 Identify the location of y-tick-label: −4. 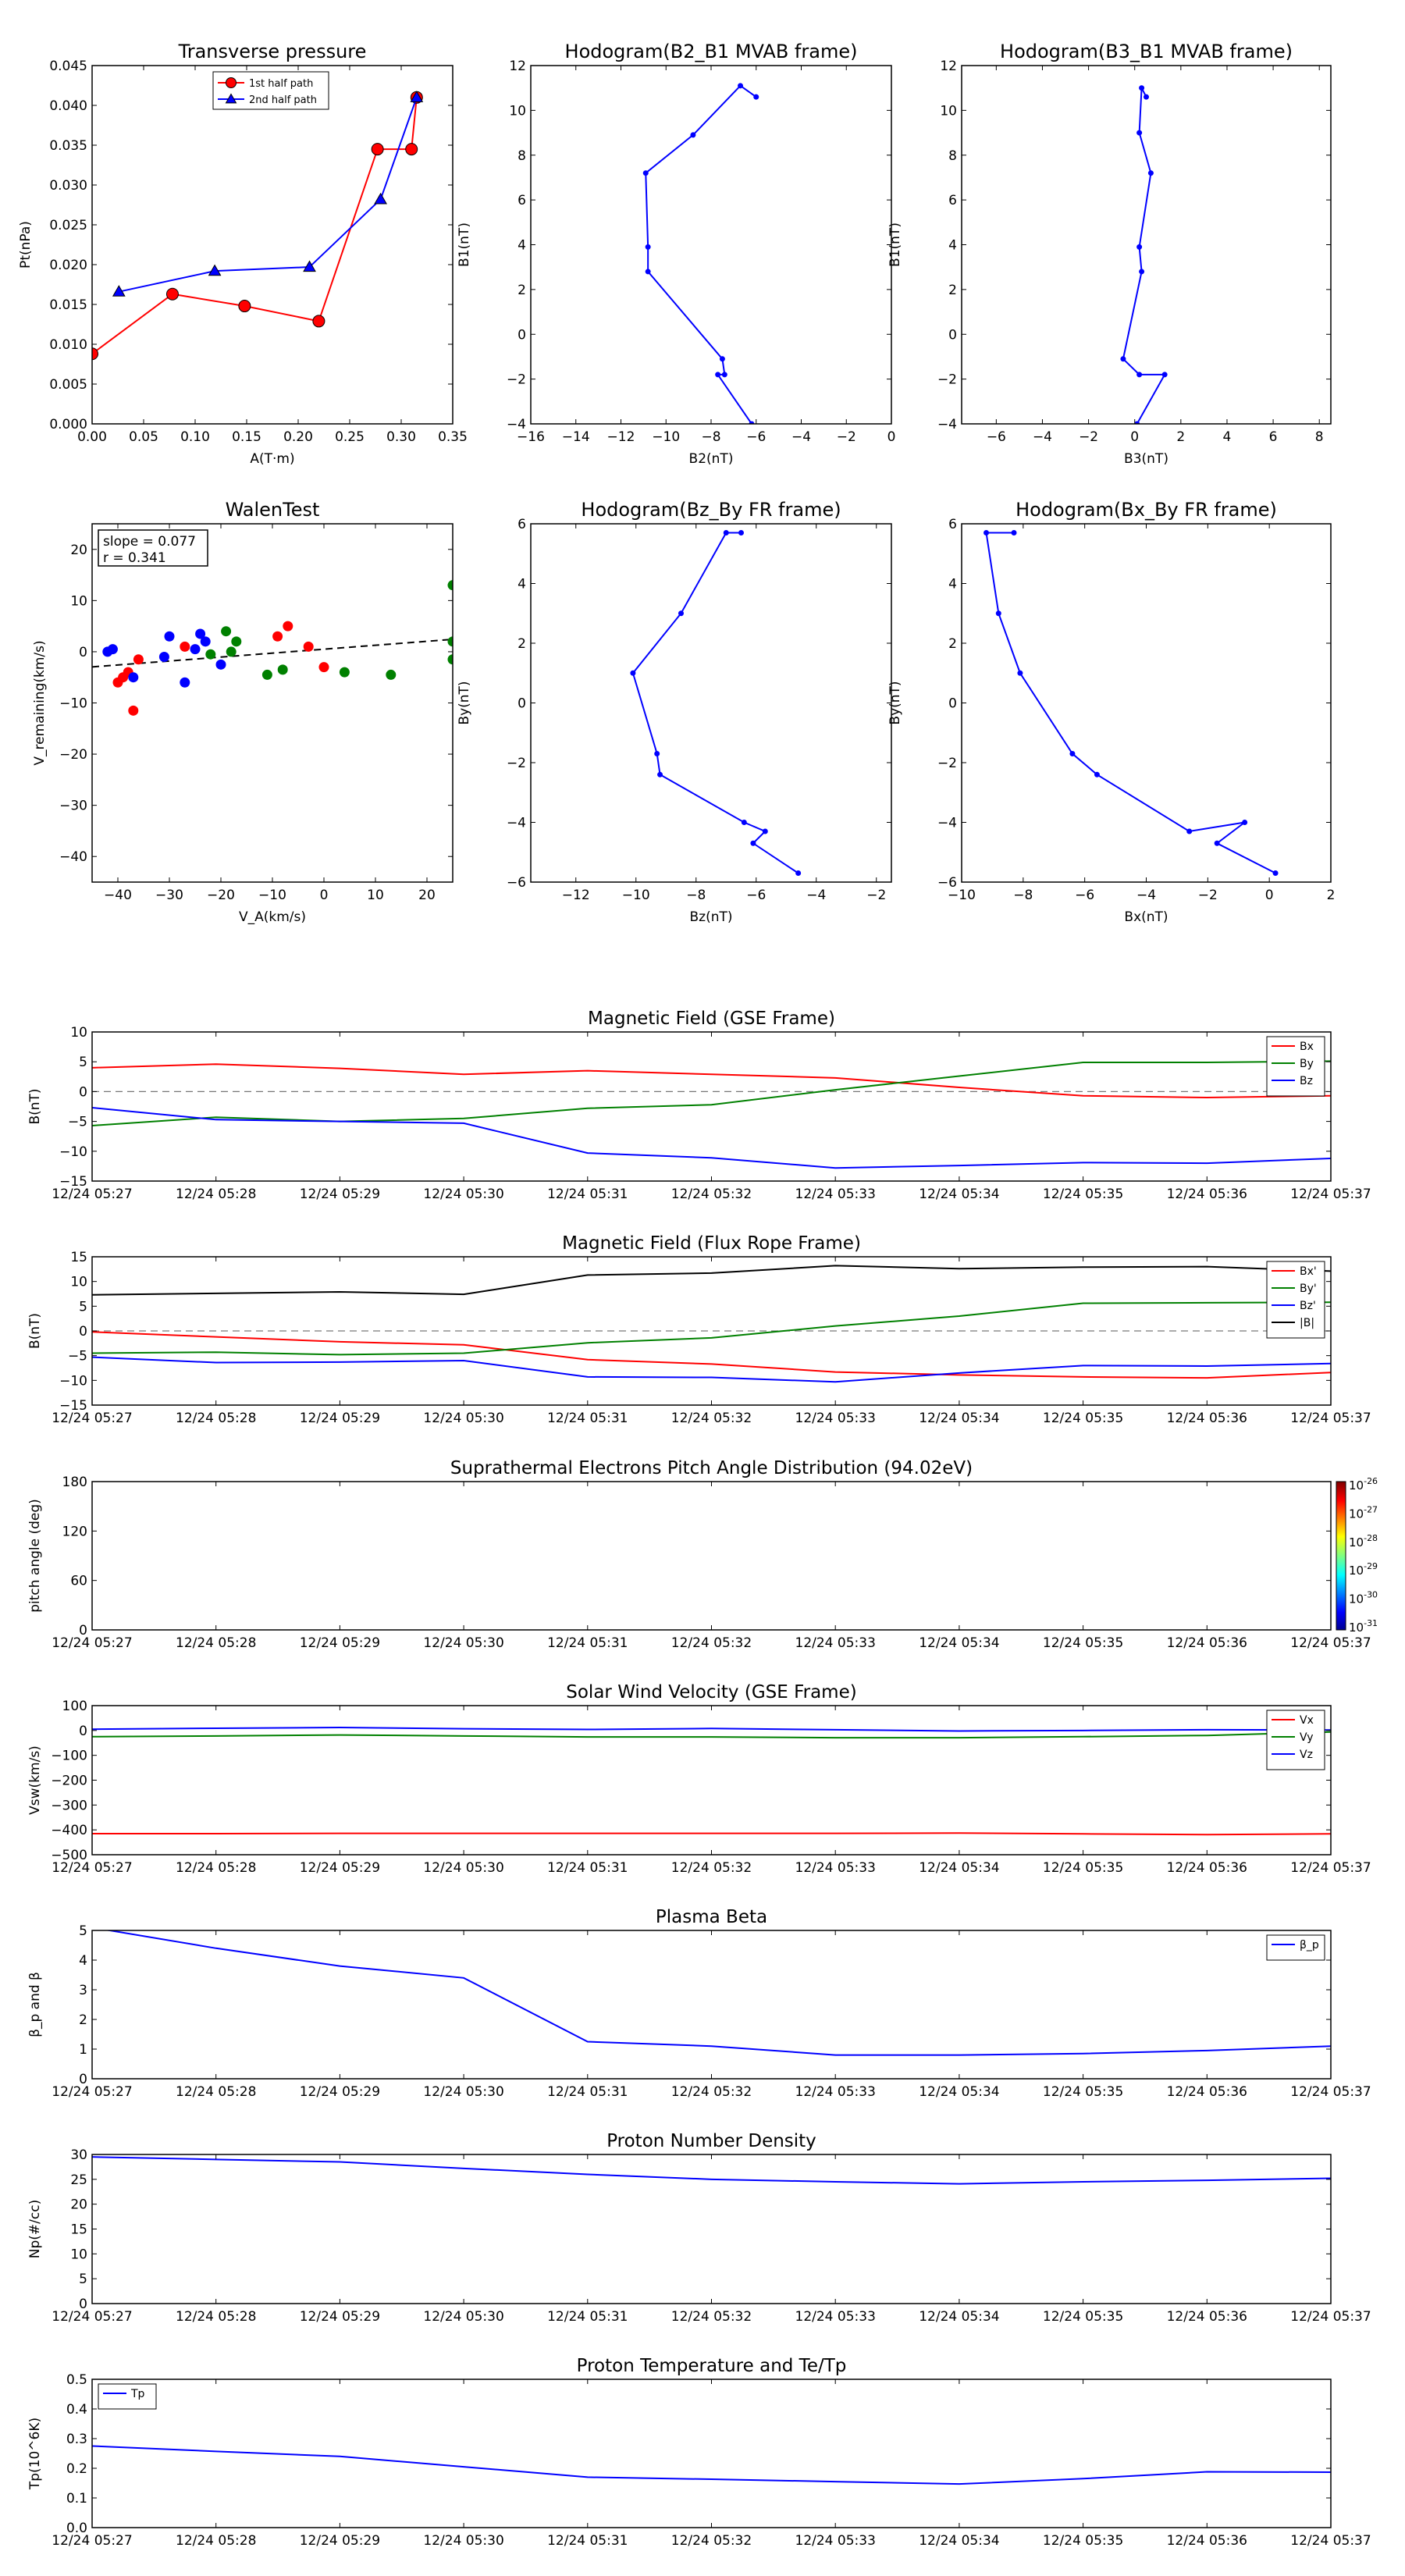
(516, 424).